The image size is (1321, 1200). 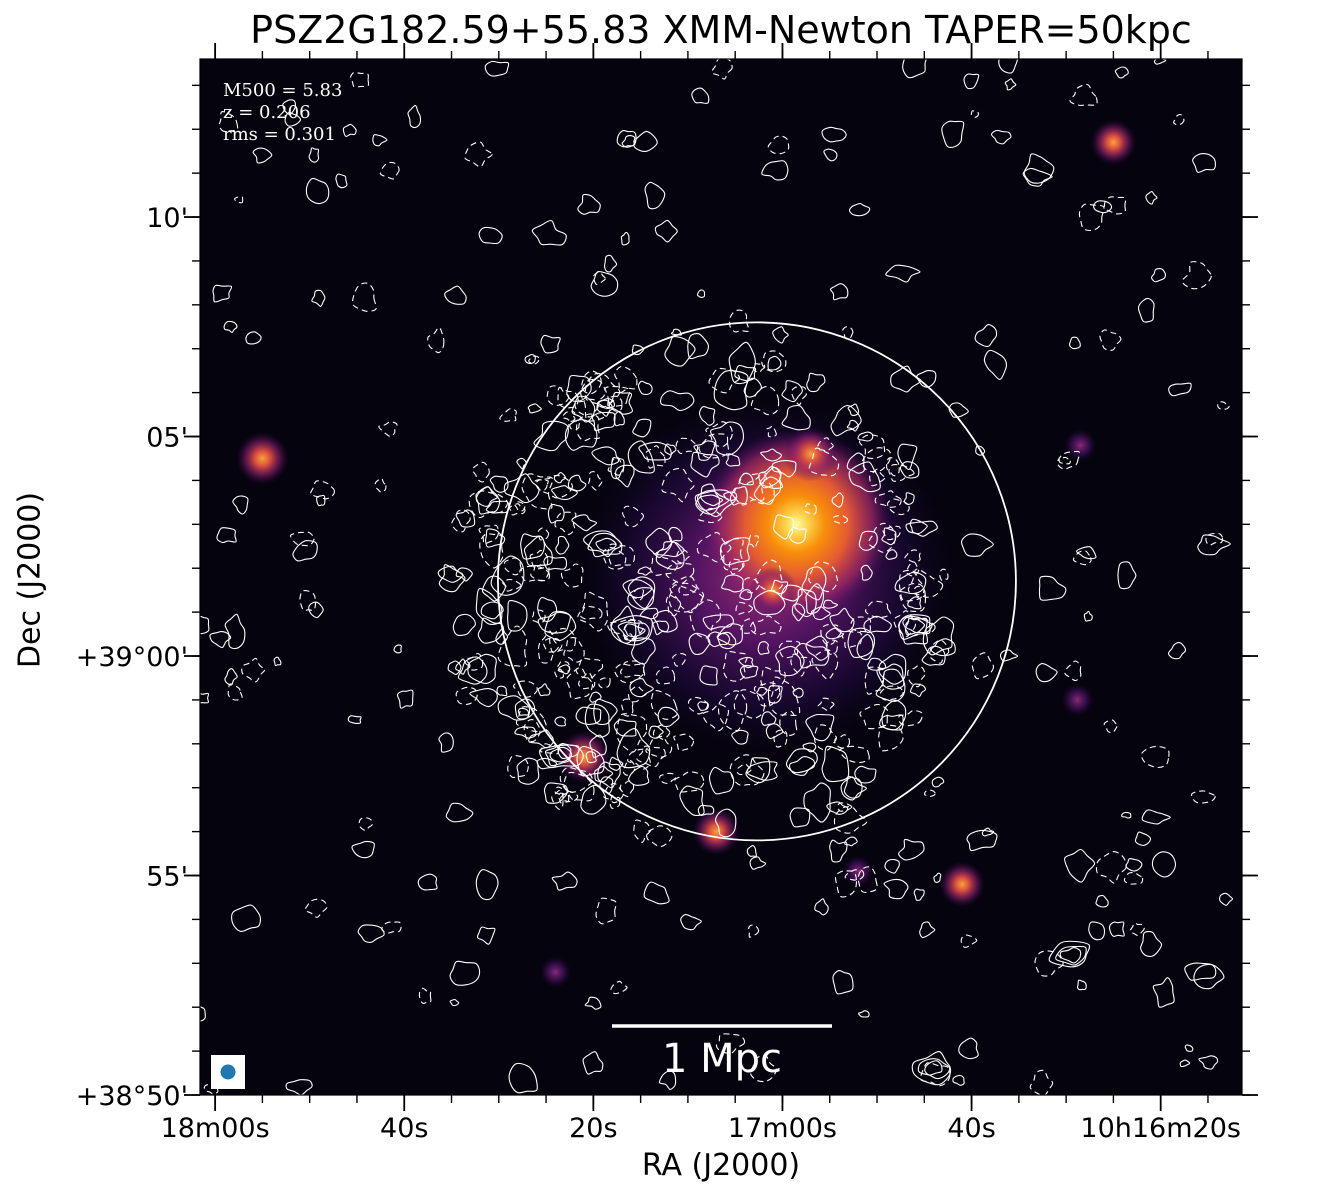 I want to click on y-tick-label: 55', so click(x=167, y=877).